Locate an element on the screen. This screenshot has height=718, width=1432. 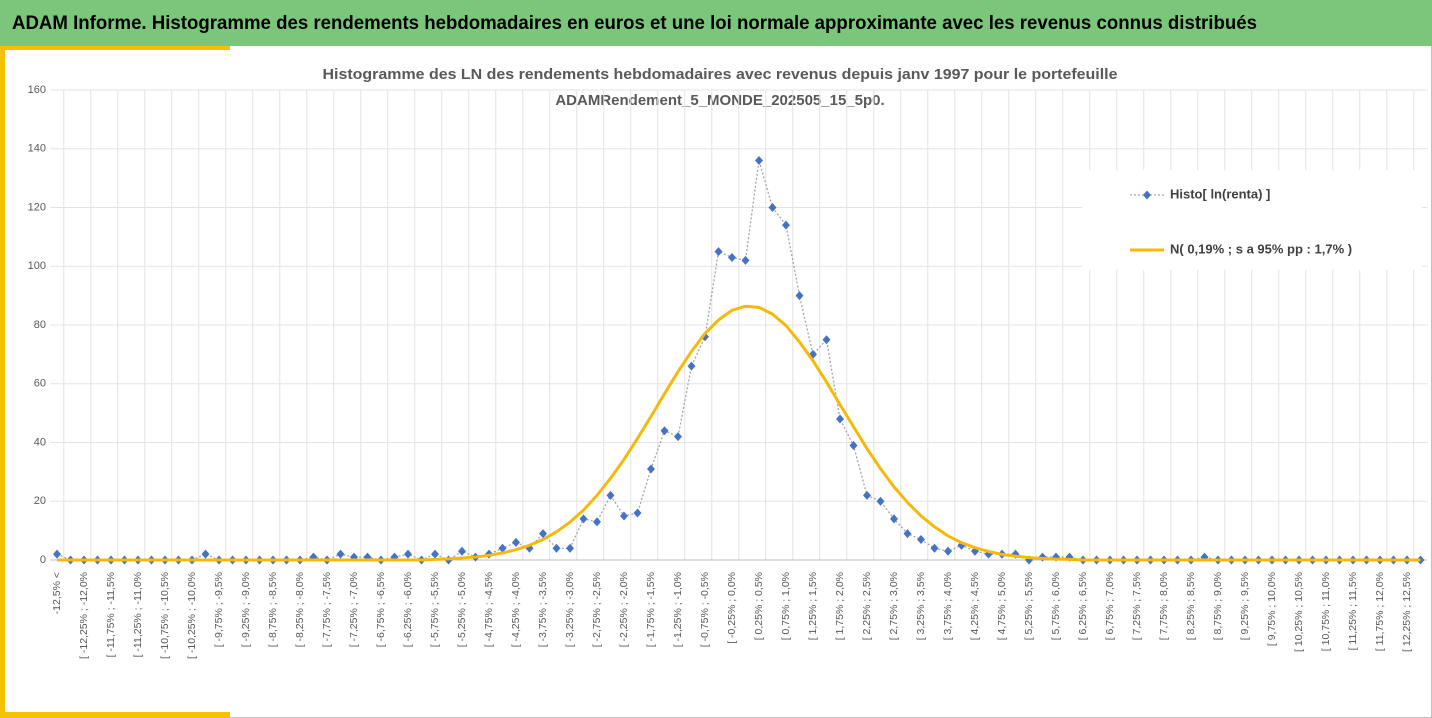
header-bar is located at coordinates (716, 23).